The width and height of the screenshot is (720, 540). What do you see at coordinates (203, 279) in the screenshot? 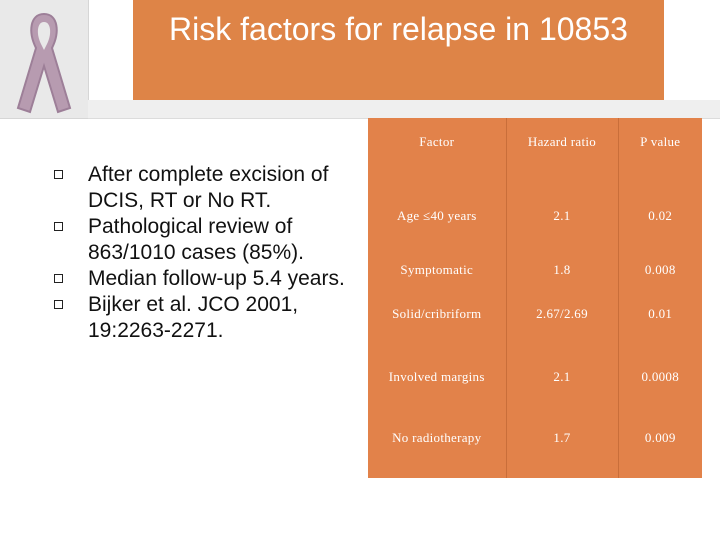
I see `bullet-item: Median follow-up 5.4 years.` at bounding box center [203, 279].